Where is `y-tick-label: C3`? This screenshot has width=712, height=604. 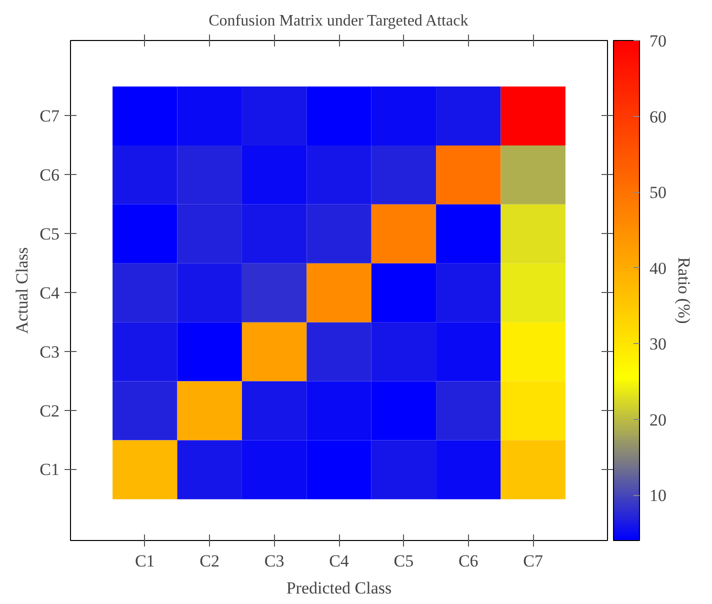
y-tick-label: C3 is located at coordinates (50, 352).